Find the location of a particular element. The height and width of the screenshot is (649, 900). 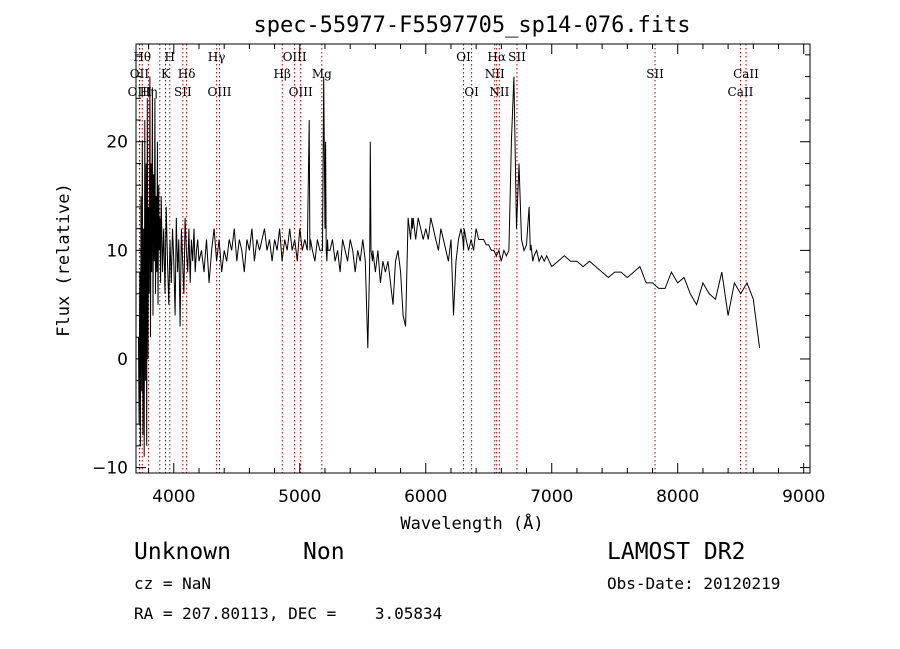

line-marker-label: Hγ is located at coordinates (217, 57).